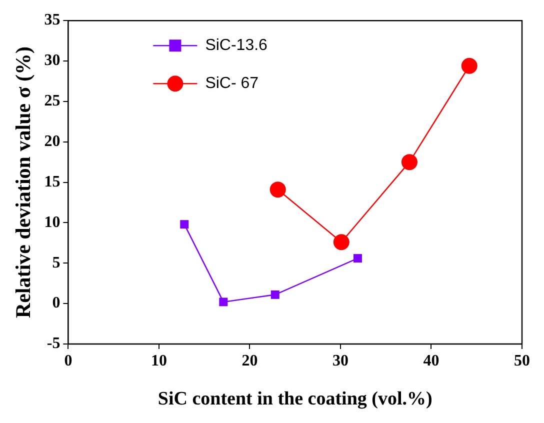 This screenshot has height=423, width=544. I want to click on y-tick-label: 0, so click(56, 303).